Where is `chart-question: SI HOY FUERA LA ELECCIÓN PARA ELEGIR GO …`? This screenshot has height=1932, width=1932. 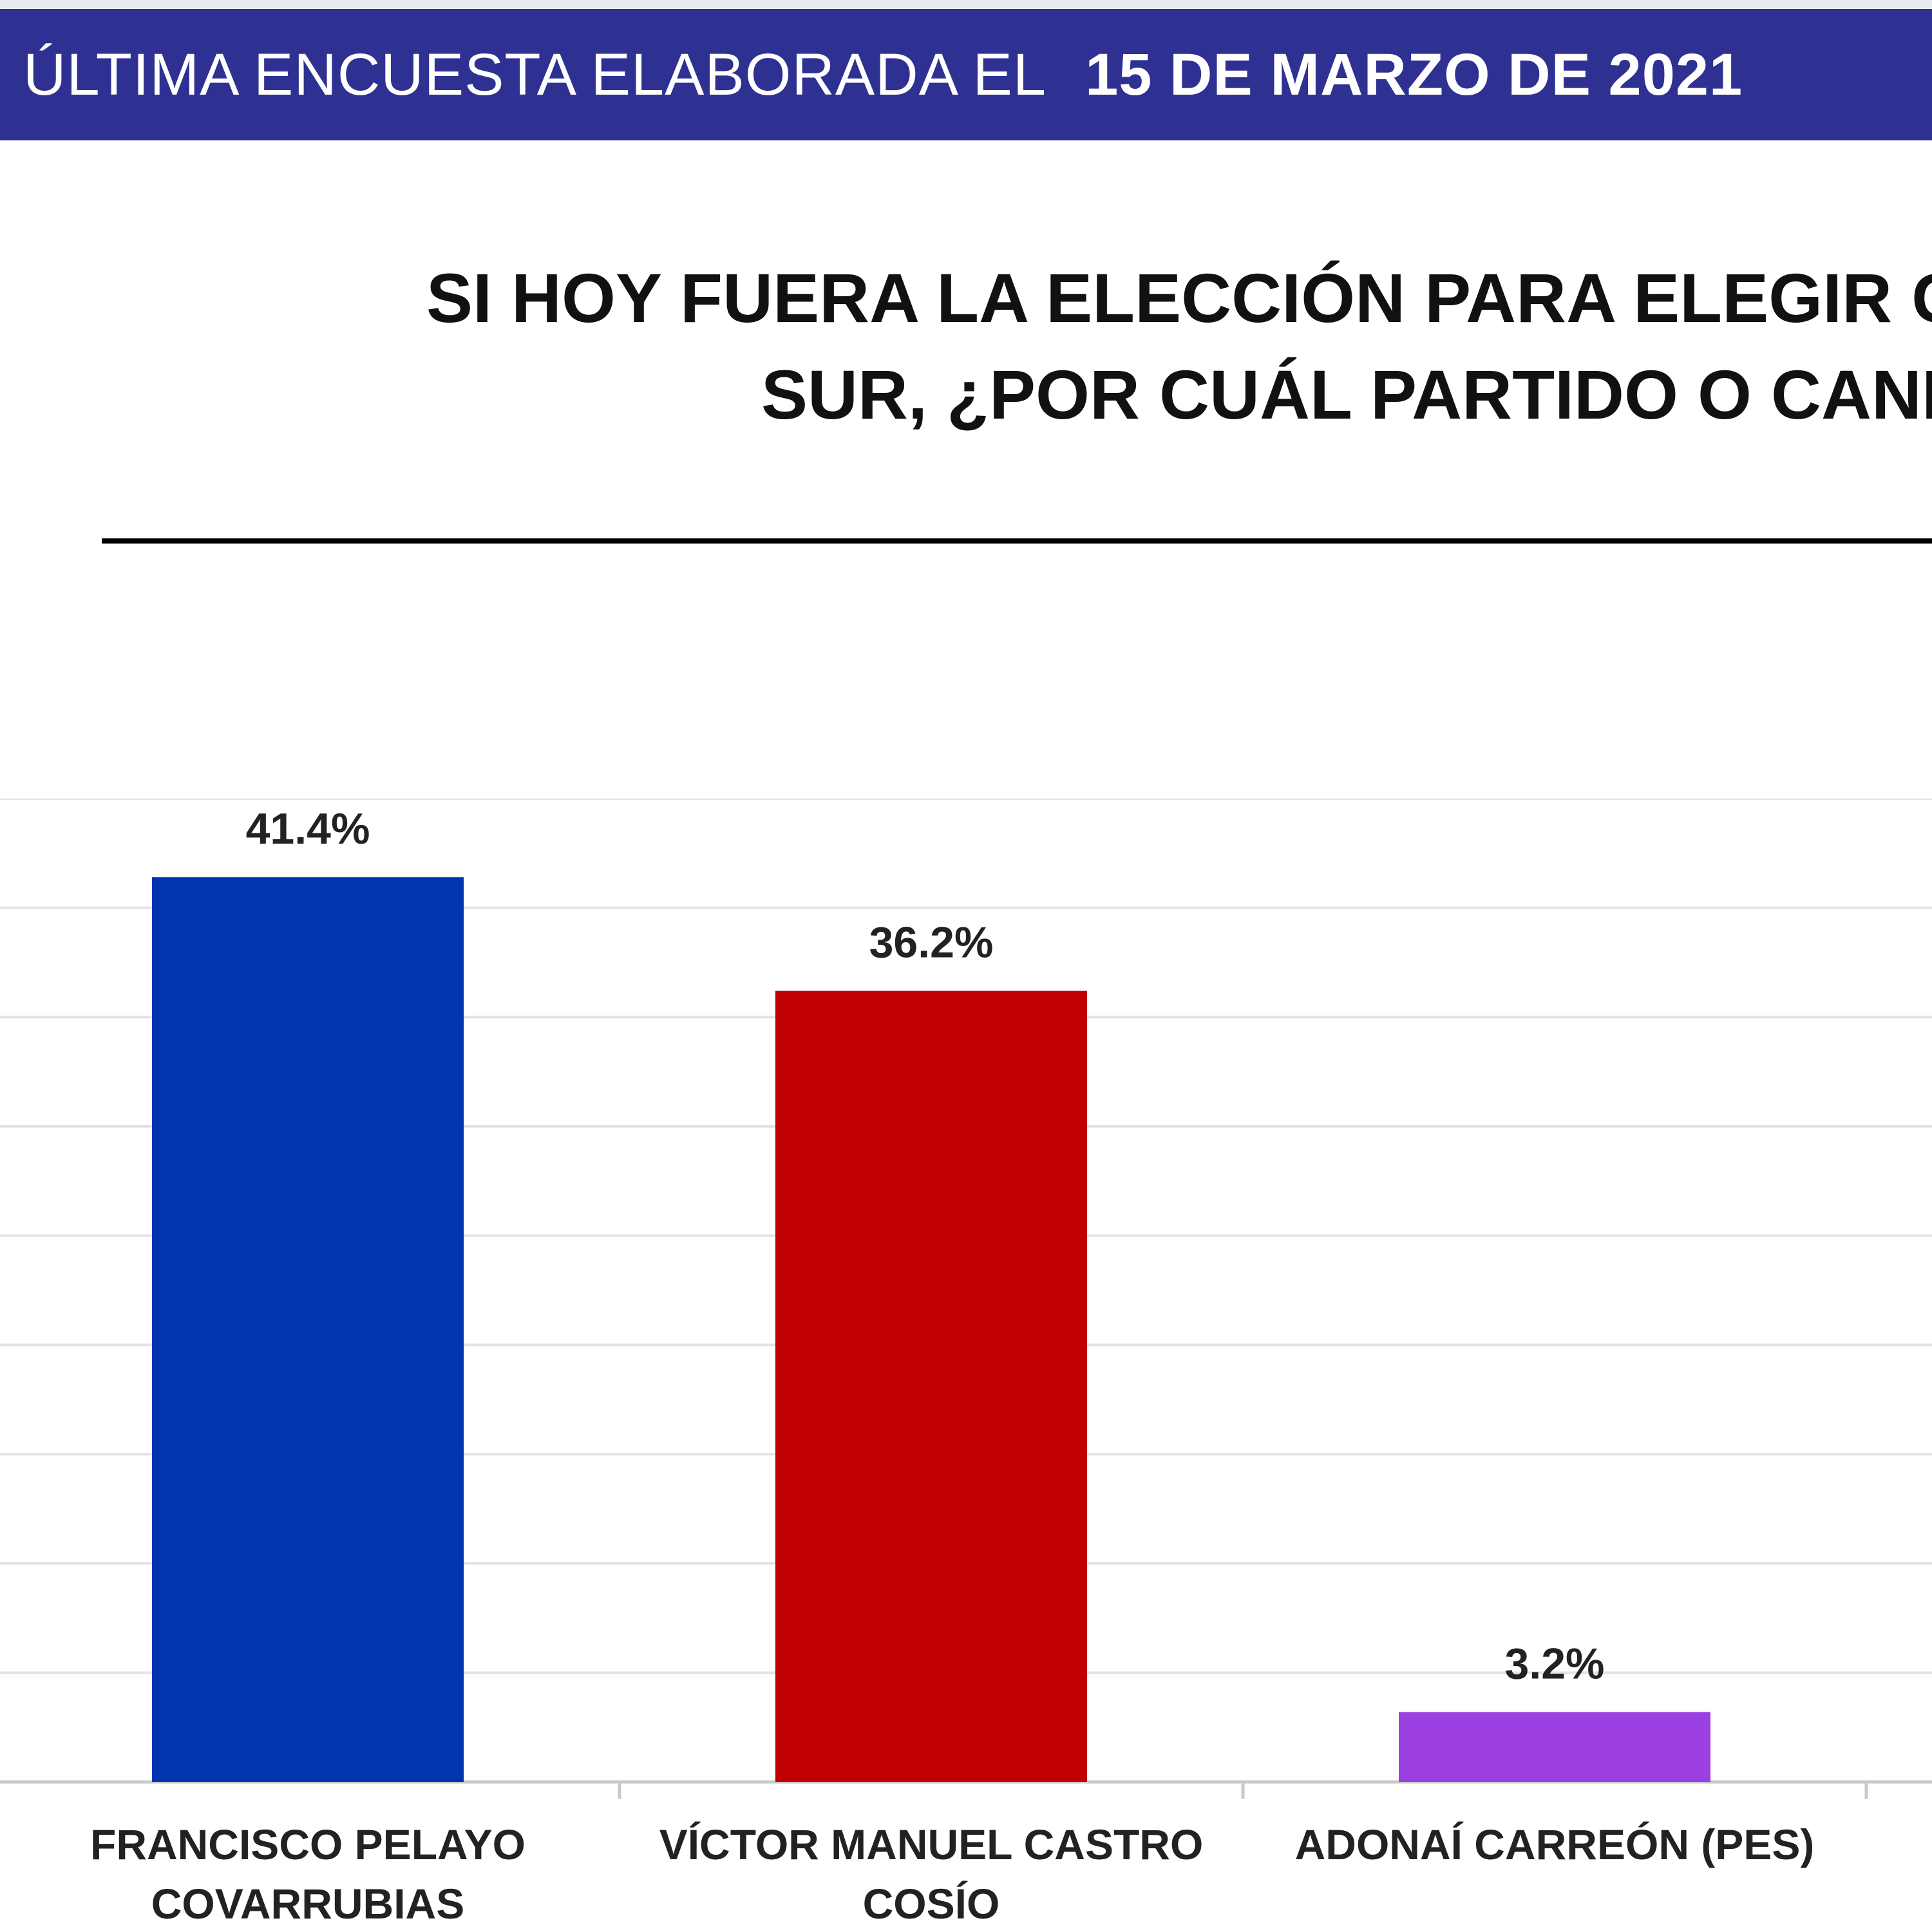
chart-question: SI HOY FUERA LA ELECCIÓN PARA ELEGIR GO … is located at coordinates (966, 354).